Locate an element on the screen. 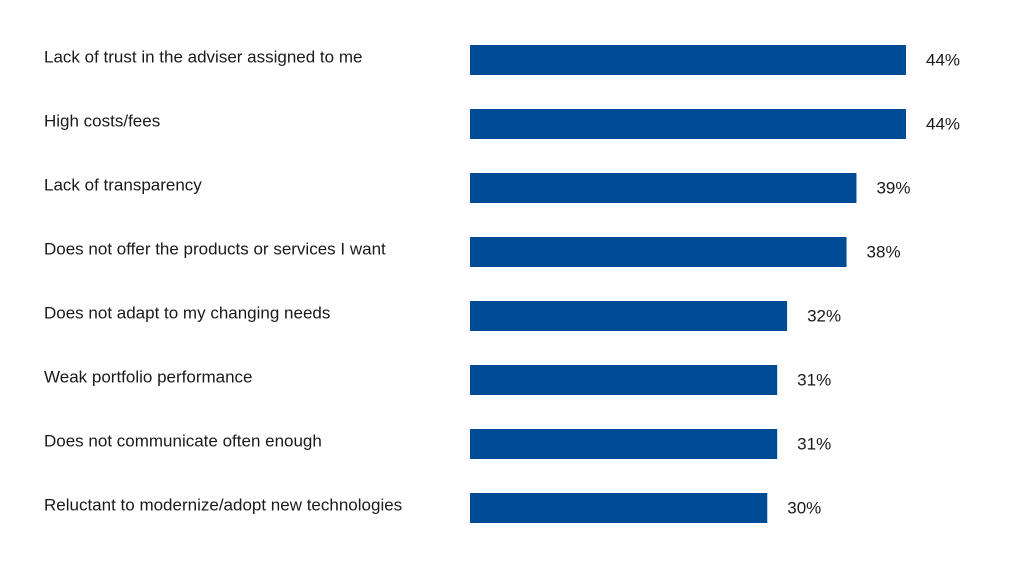  category-label: Weak portfolio performance is located at coordinates (148, 376).